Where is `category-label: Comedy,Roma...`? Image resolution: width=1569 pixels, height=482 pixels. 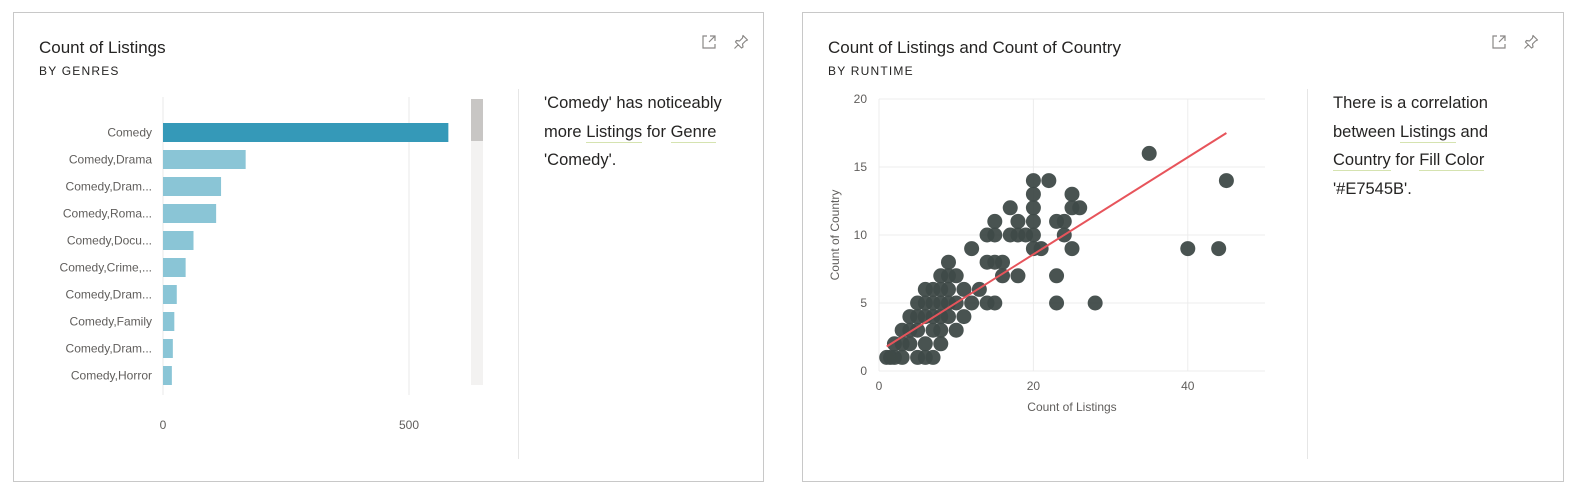
category-label: Comedy,Roma... is located at coordinates (107, 214).